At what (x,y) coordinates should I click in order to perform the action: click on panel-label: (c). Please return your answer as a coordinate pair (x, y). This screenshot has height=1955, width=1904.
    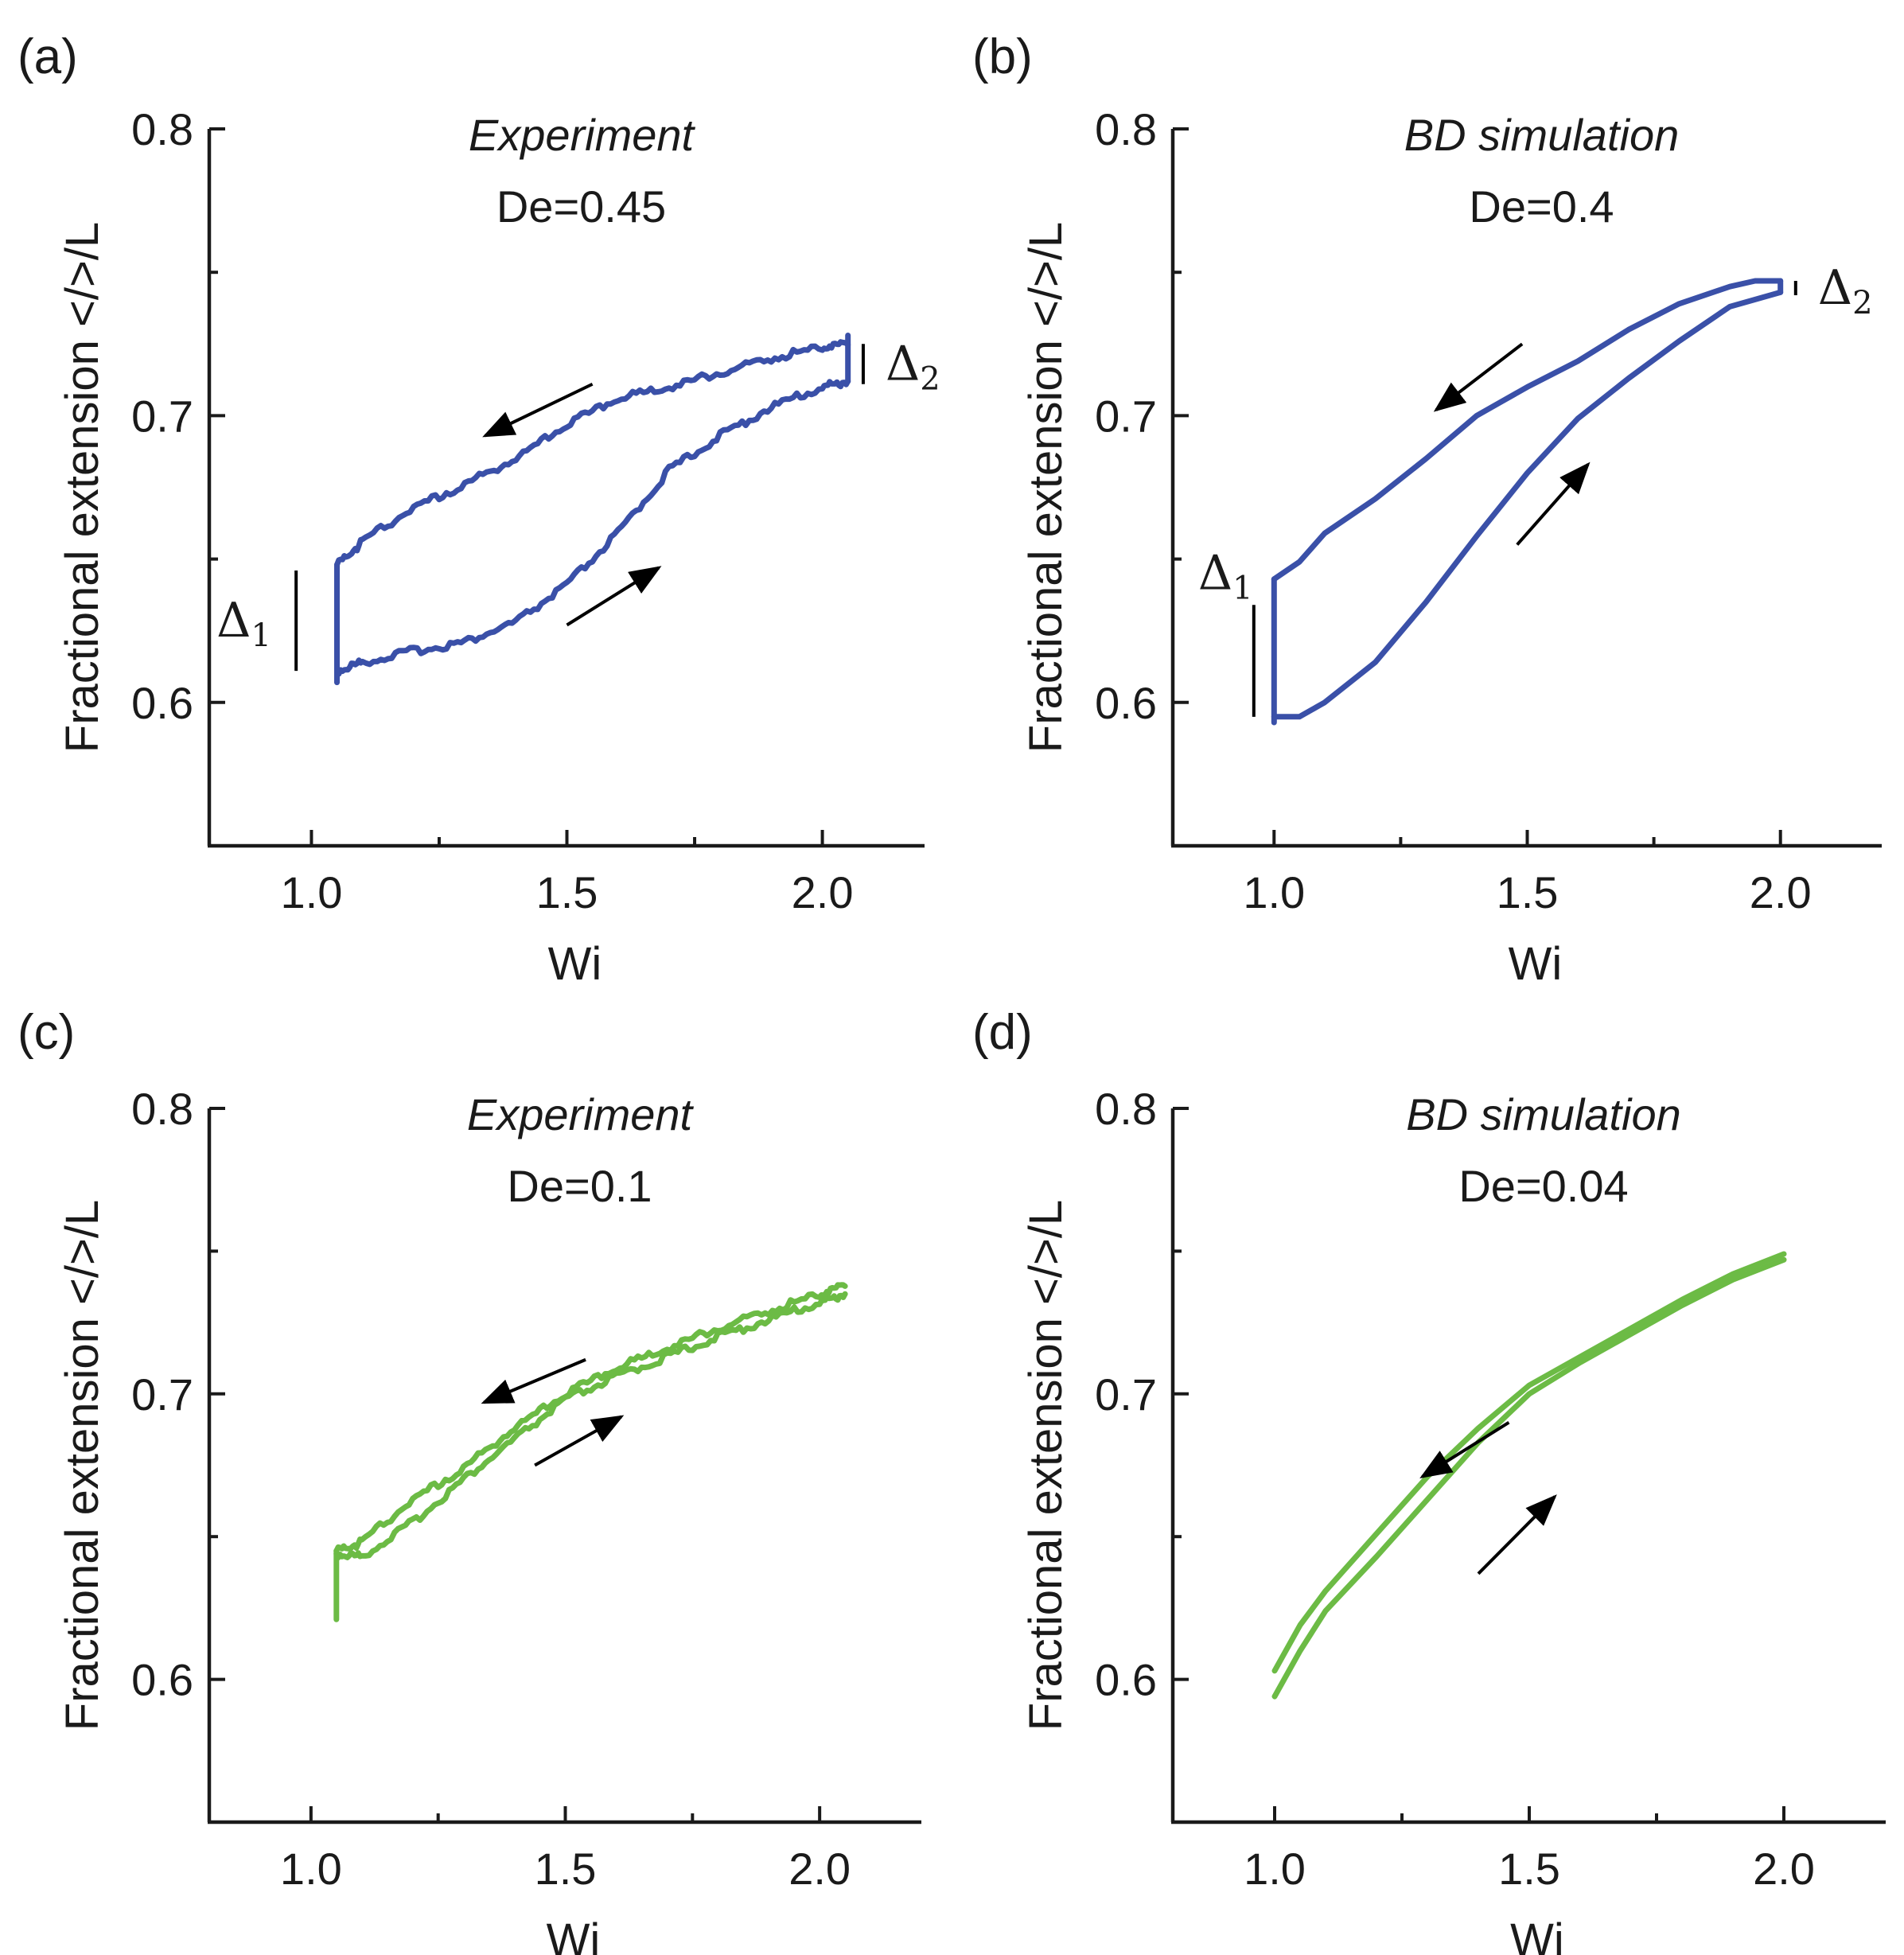
    Looking at the image, I should click on (46, 1032).